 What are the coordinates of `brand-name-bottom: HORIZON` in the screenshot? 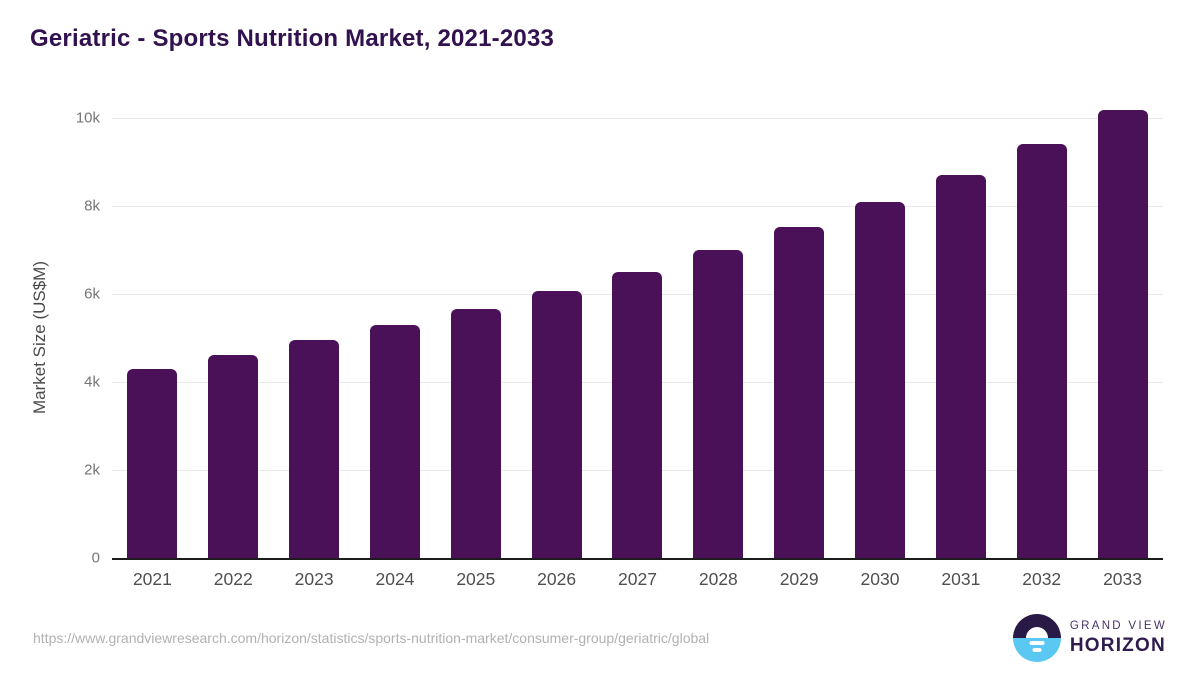 It's located at (1117, 645).